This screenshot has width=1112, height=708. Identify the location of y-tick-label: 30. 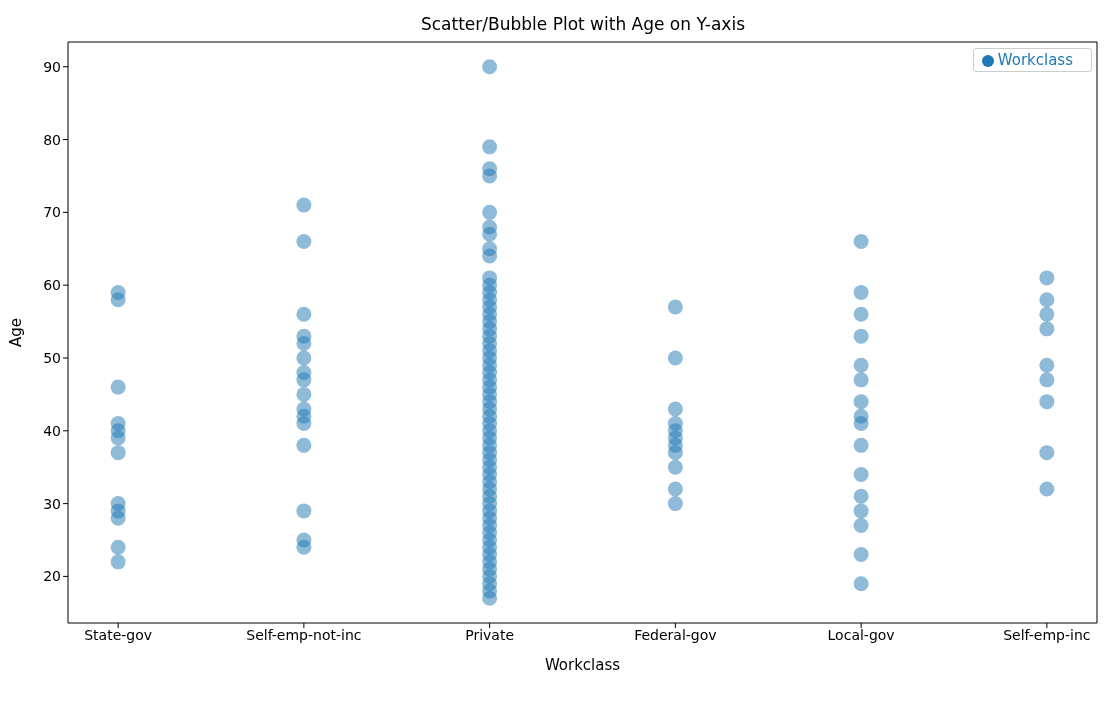
(52, 503).